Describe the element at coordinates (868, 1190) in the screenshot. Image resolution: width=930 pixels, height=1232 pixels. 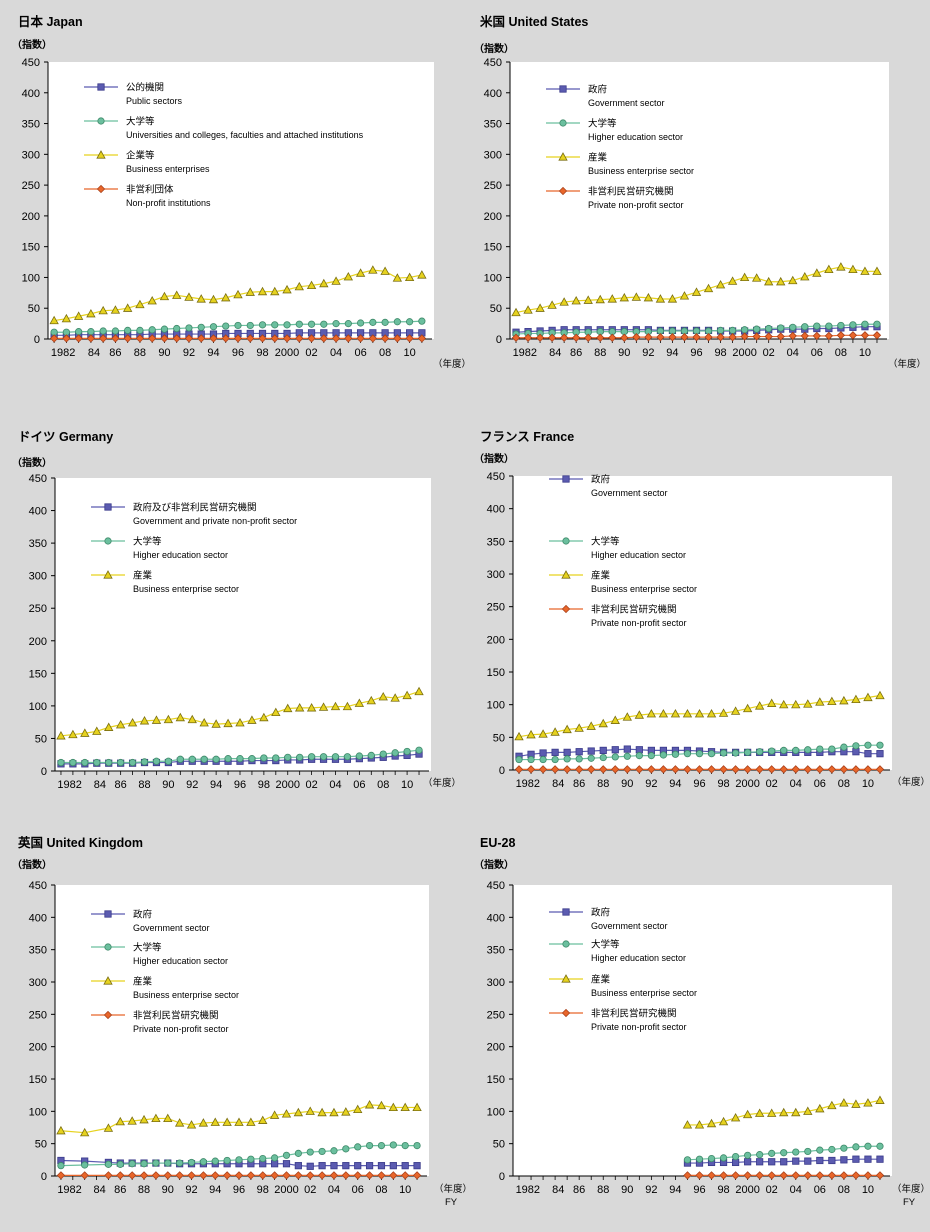
I see `x-tick-label: 10` at that location.